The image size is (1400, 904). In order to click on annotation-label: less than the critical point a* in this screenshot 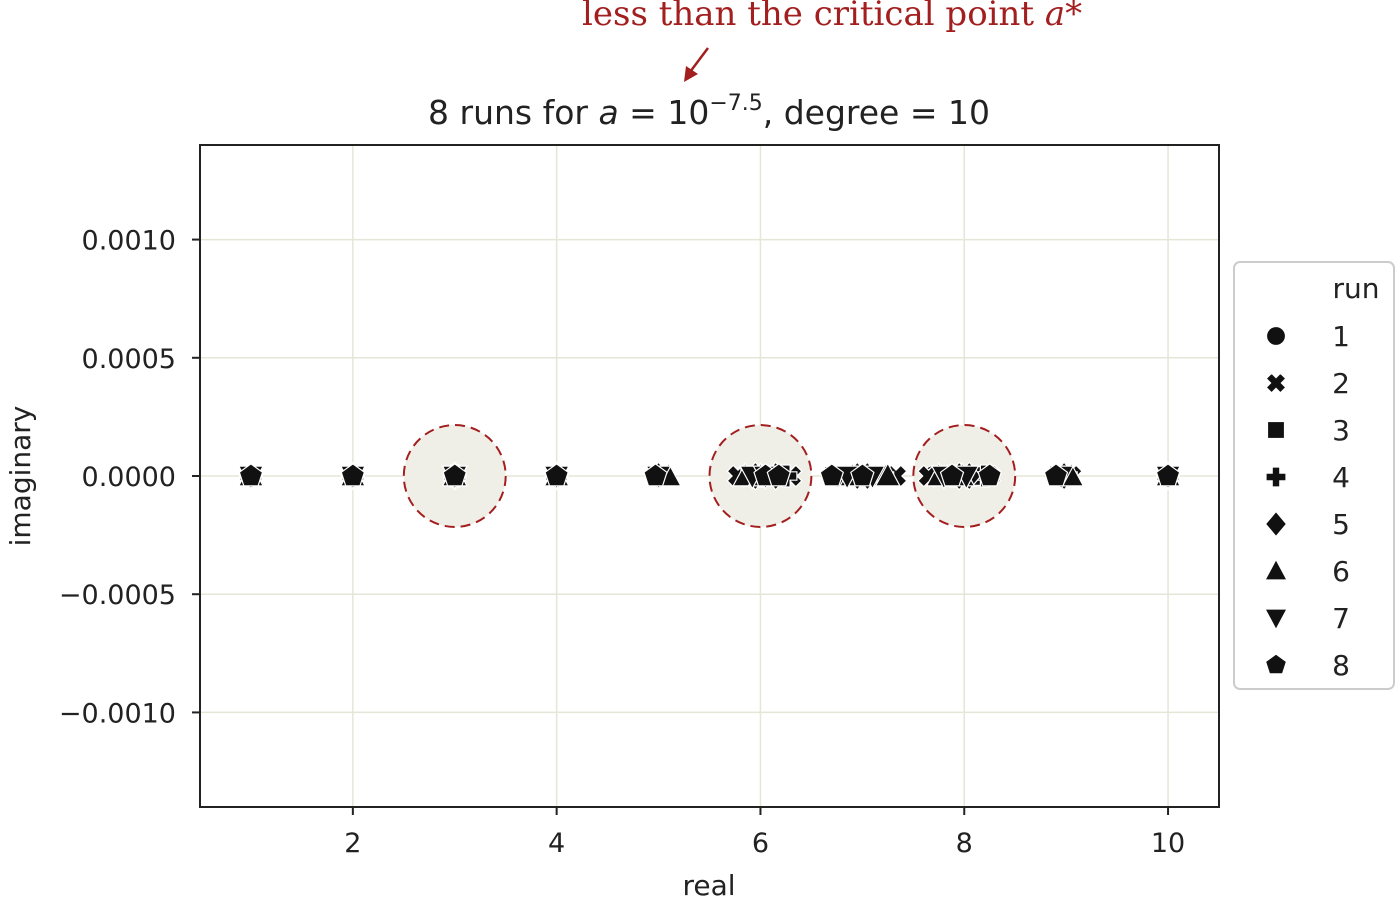, I will do `click(832, 17)`.